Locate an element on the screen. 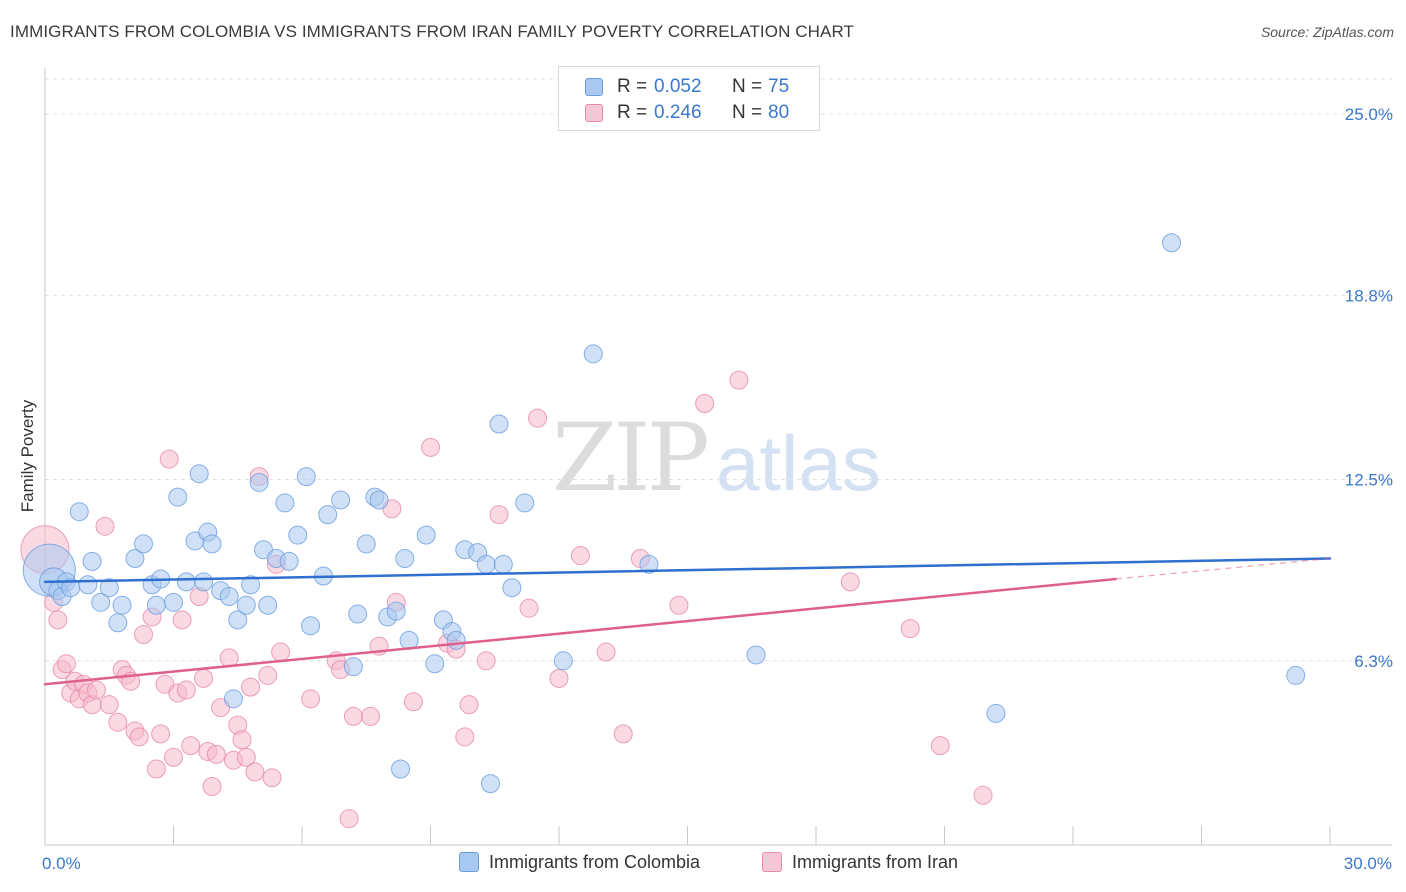 This screenshot has width=1406, height=892. chart-source: Source: ZipAtlas.com is located at coordinates (1327, 32).